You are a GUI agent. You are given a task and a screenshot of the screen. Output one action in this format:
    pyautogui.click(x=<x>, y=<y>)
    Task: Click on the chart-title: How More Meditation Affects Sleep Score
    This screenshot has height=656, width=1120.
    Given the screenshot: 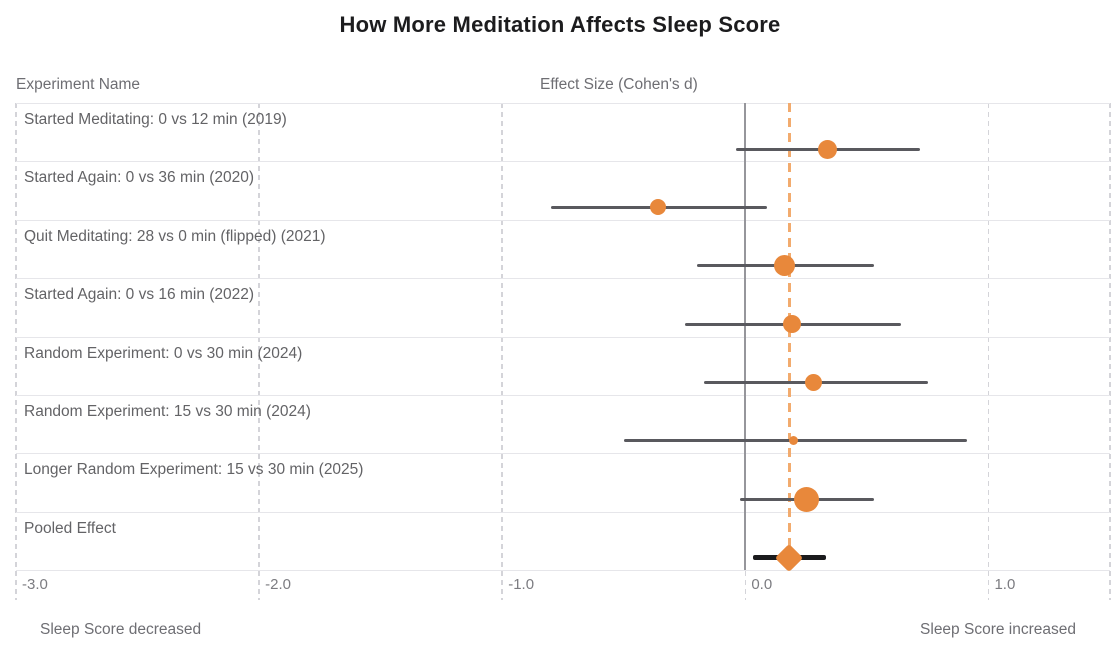 What is the action you would take?
    pyautogui.click(x=560, y=24)
    